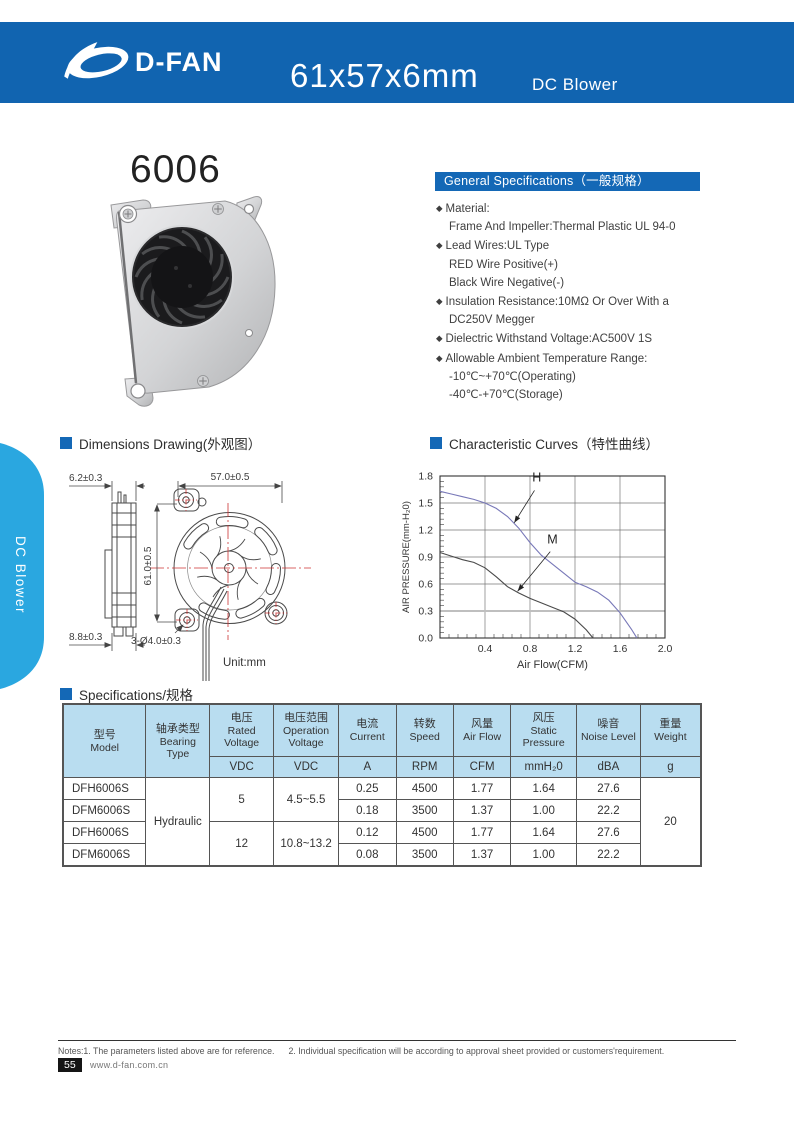 This screenshot has height=1123, width=794. What do you see at coordinates (530, 649) in the screenshot?
I see `x-tick-label: 0.8` at bounding box center [530, 649].